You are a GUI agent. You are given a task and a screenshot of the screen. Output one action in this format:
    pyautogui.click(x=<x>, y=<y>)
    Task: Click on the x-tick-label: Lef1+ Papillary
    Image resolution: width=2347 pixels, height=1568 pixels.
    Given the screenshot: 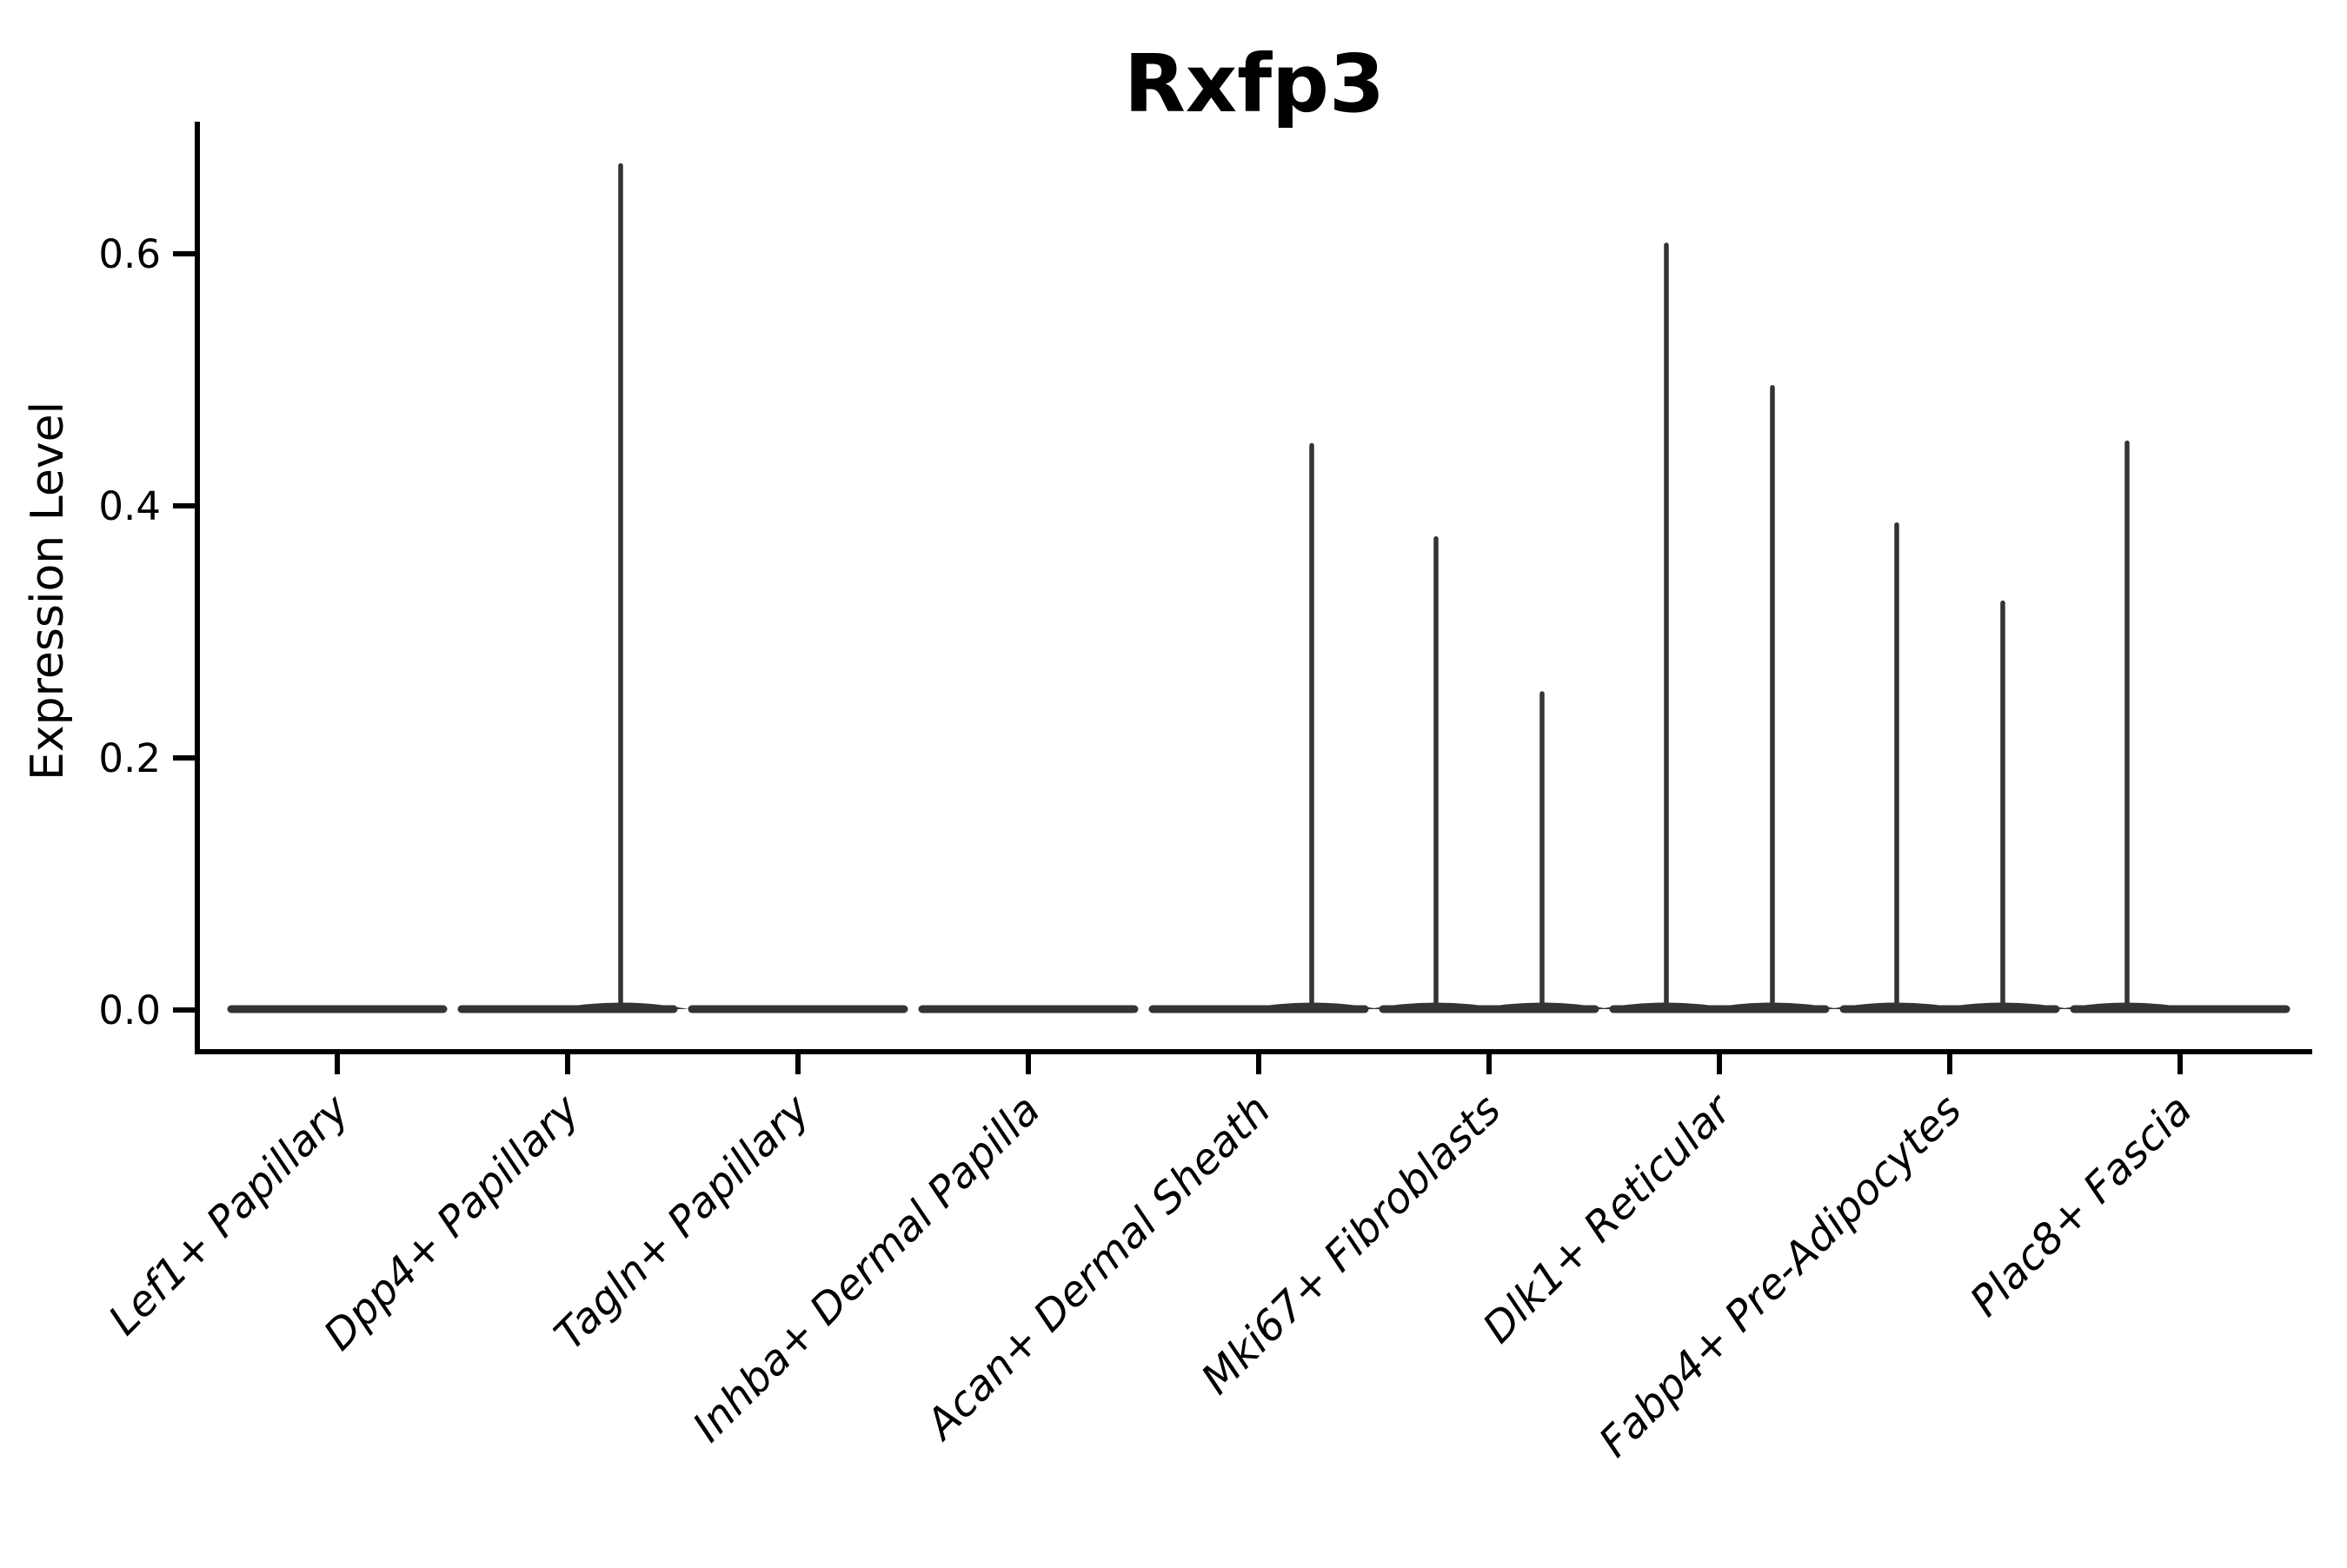 What is the action you would take?
    pyautogui.click(x=229, y=1215)
    